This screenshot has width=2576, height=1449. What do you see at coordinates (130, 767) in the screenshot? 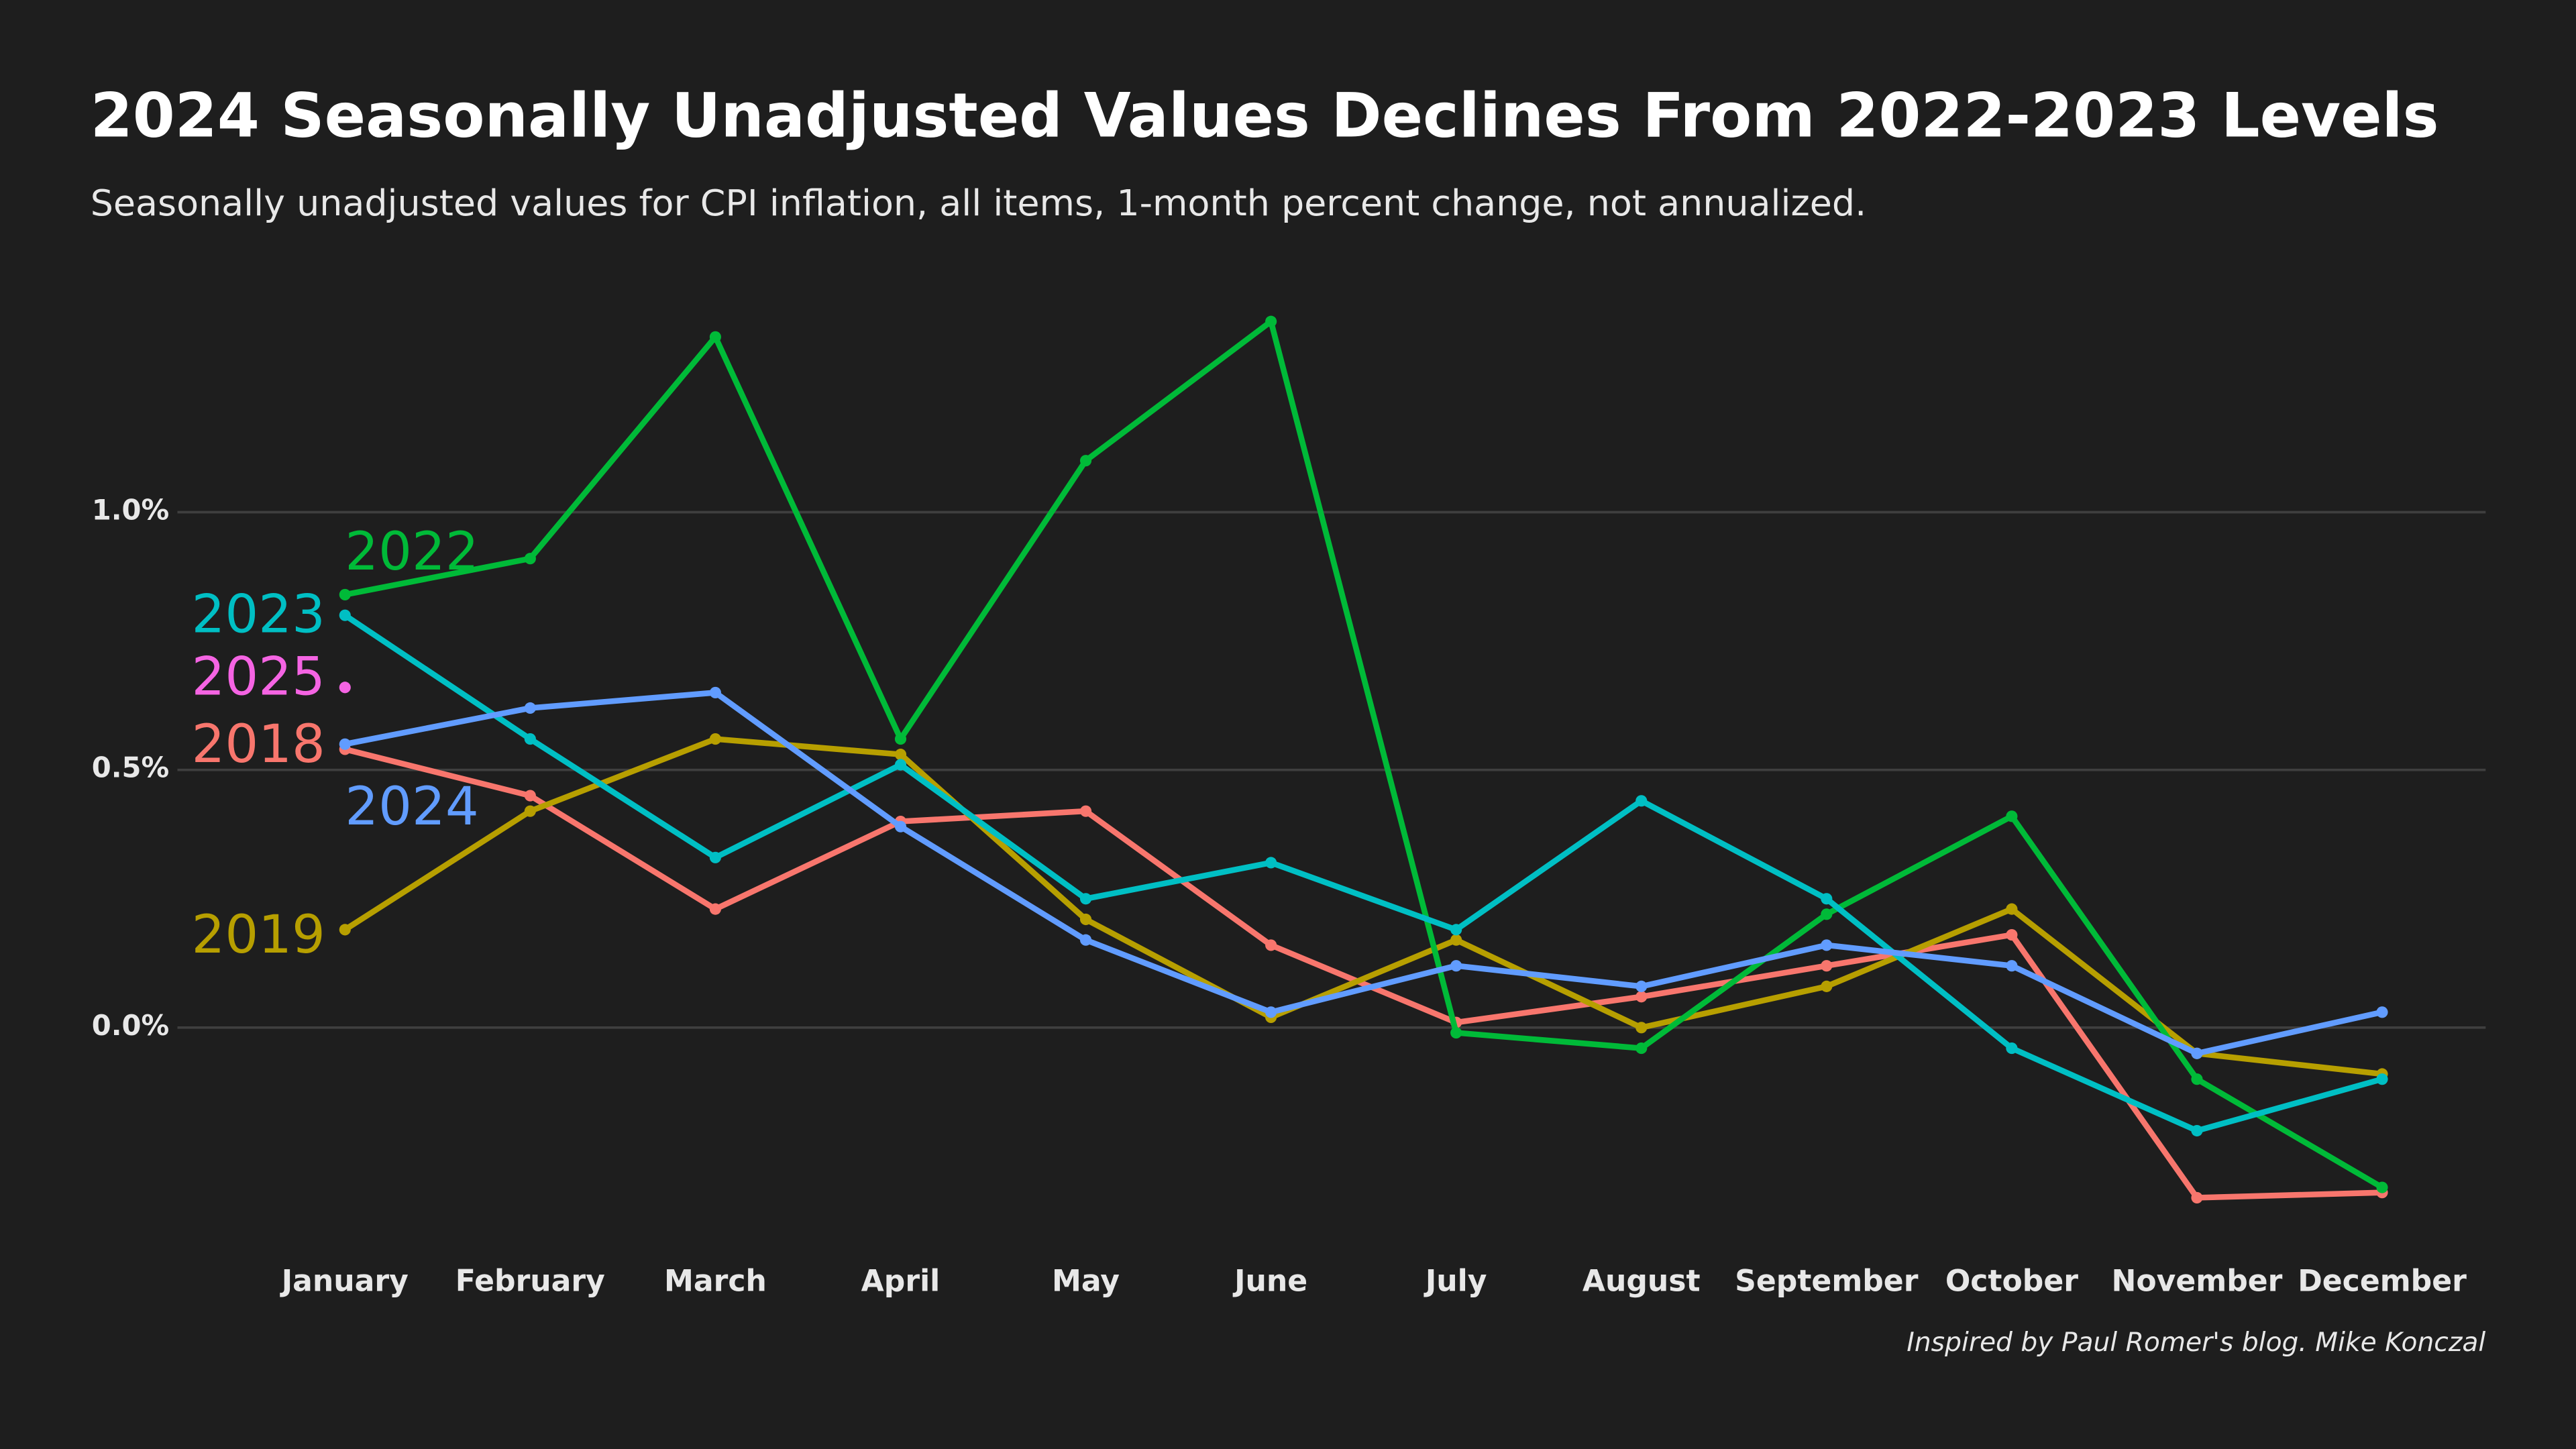
I see `y-tick-label: 0.5%` at bounding box center [130, 767].